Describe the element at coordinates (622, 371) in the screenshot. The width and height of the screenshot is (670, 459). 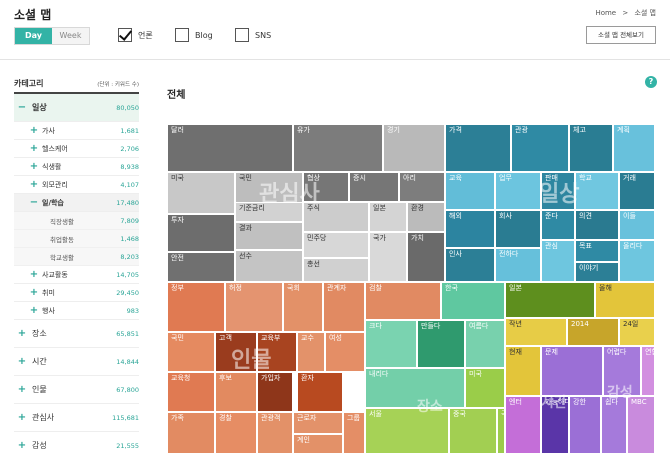
I see `treemap-cell: 어렵다` at that location.